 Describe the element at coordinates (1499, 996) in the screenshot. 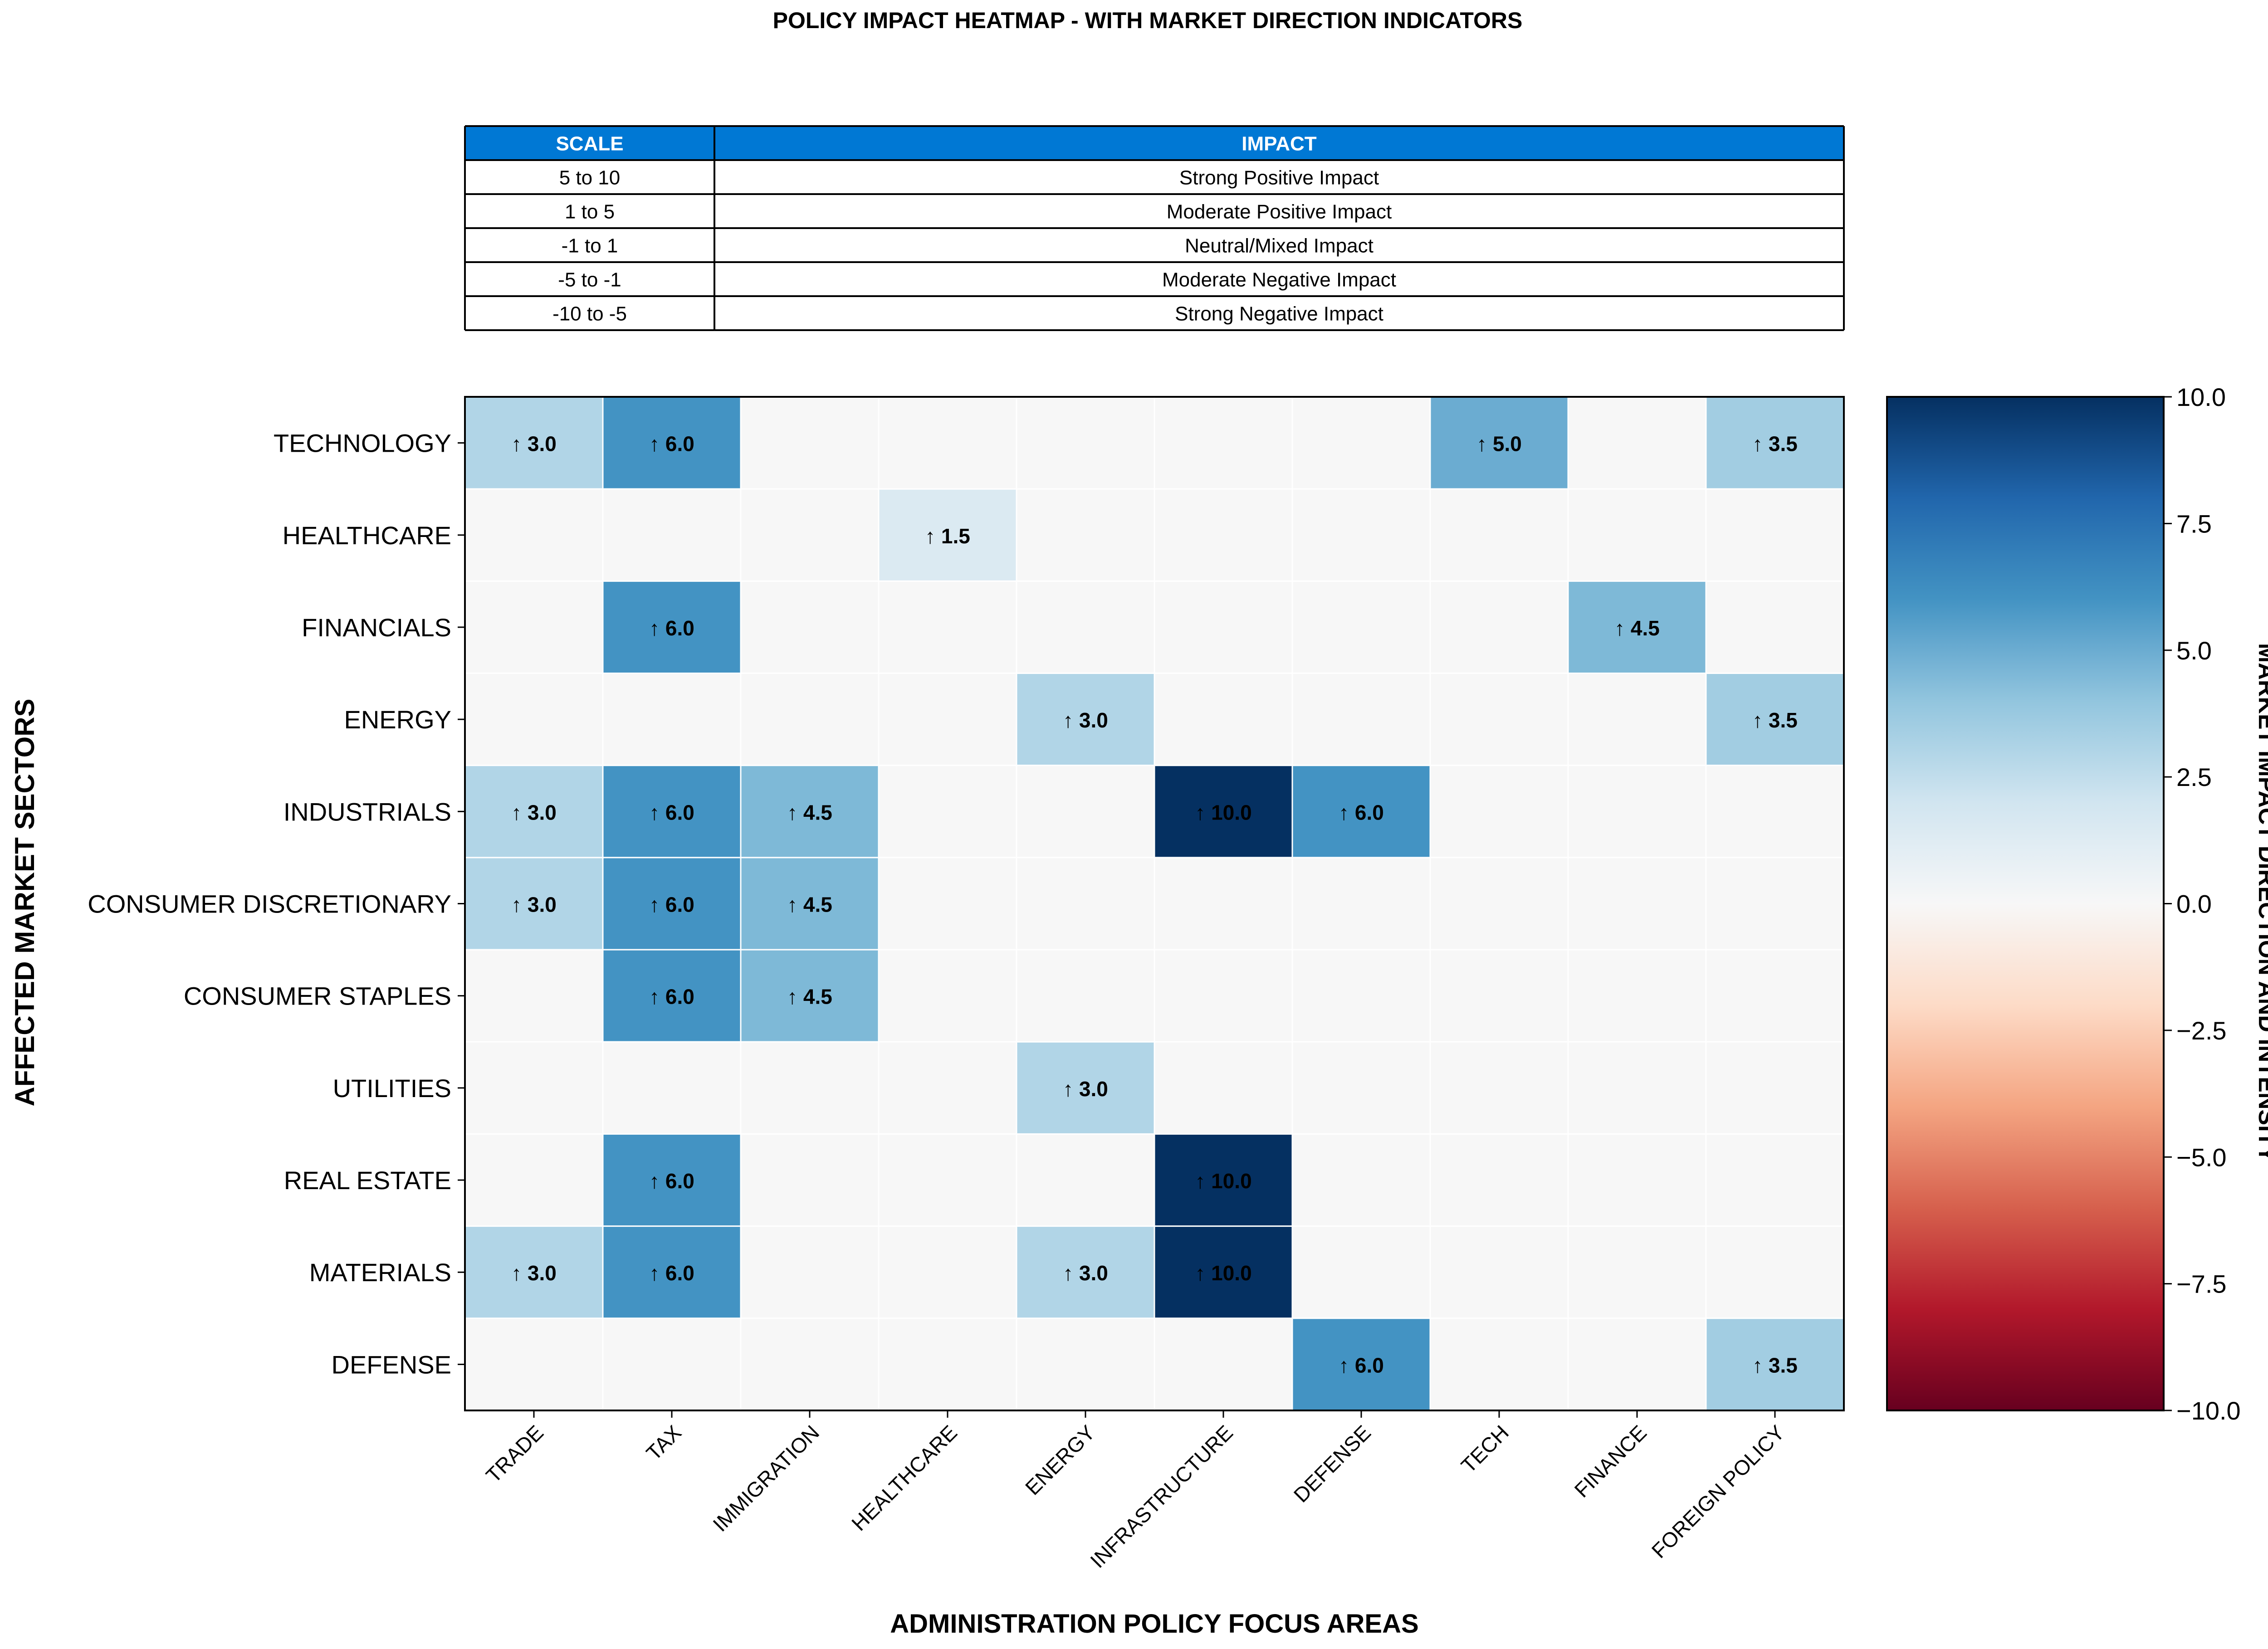

I see `heatmap-cell-consumer-staples-tech` at that location.